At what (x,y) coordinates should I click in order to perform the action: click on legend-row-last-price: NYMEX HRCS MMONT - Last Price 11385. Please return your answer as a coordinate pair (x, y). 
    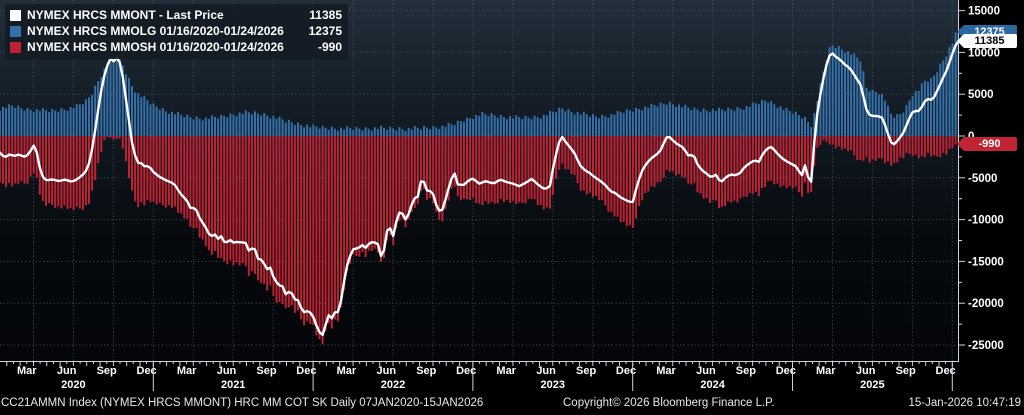
    Looking at the image, I should click on (176, 15).